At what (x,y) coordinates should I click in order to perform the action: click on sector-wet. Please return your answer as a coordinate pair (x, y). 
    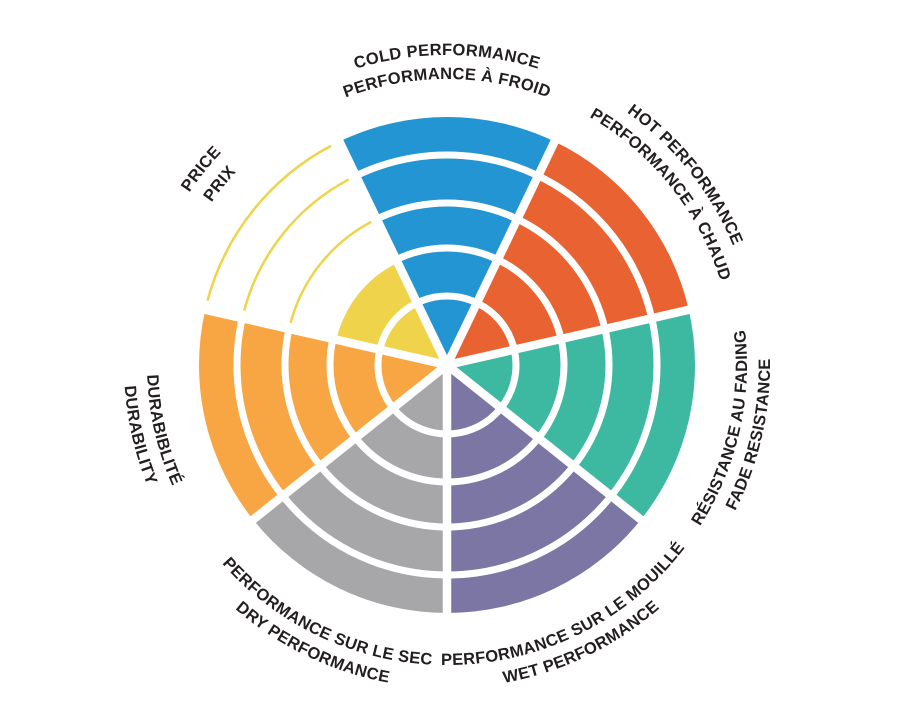
    Looking at the image, I should click on (543, 489).